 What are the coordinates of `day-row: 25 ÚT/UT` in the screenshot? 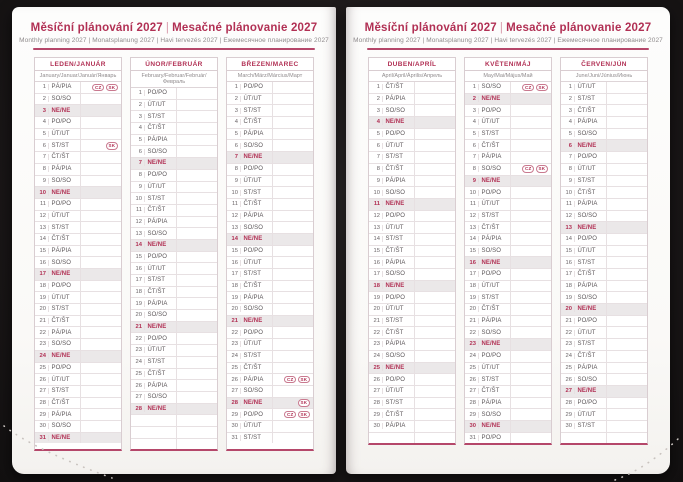 It's located at (508, 368).